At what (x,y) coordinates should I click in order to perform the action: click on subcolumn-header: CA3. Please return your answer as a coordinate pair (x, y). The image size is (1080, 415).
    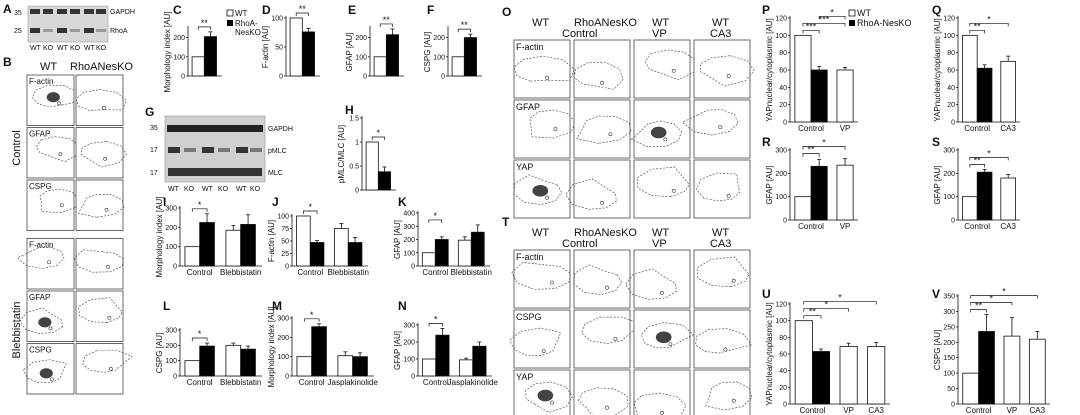
    Looking at the image, I should click on (720, 244).